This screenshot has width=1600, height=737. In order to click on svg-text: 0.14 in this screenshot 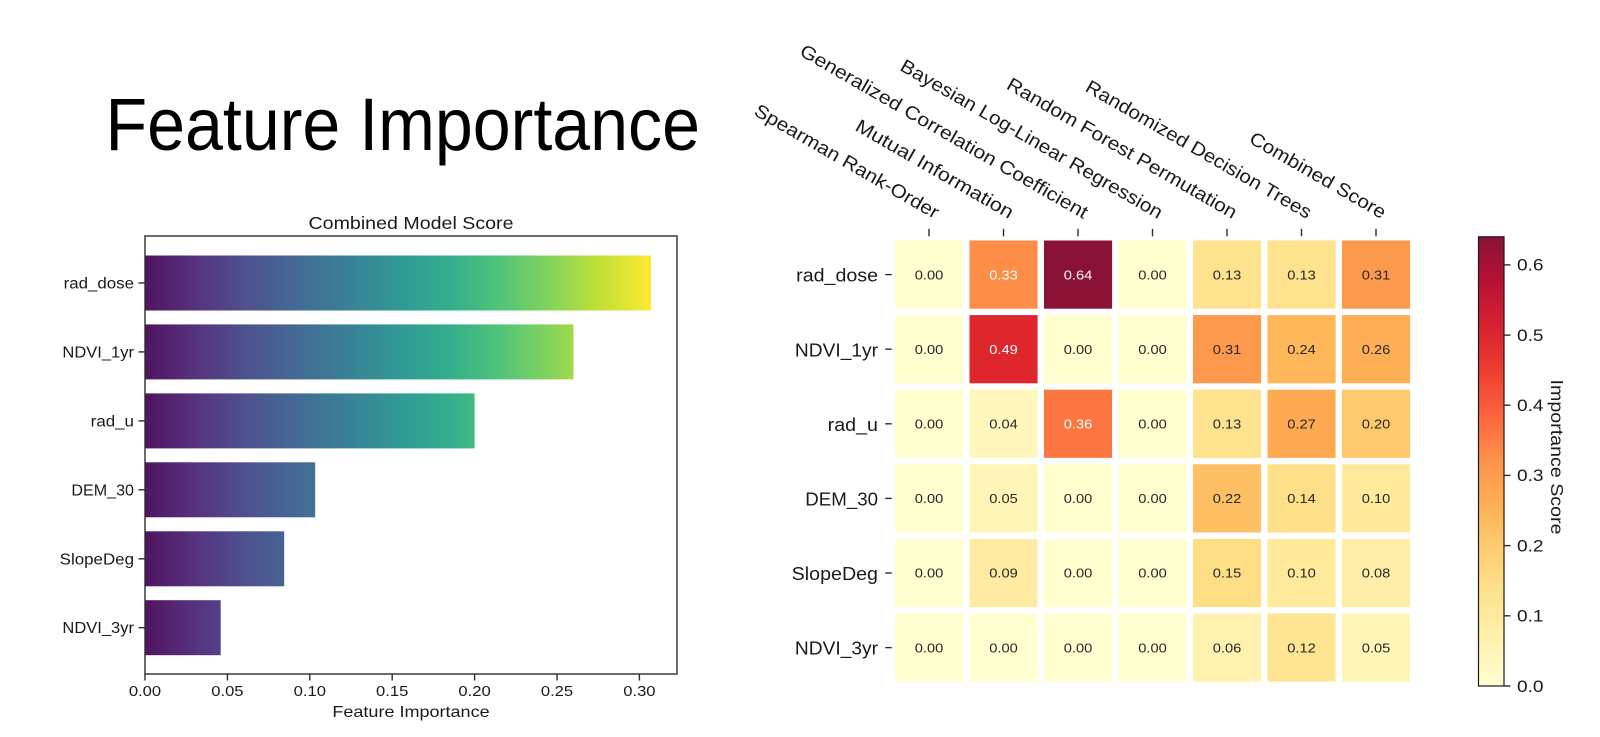, I will do `click(1301, 498)`.